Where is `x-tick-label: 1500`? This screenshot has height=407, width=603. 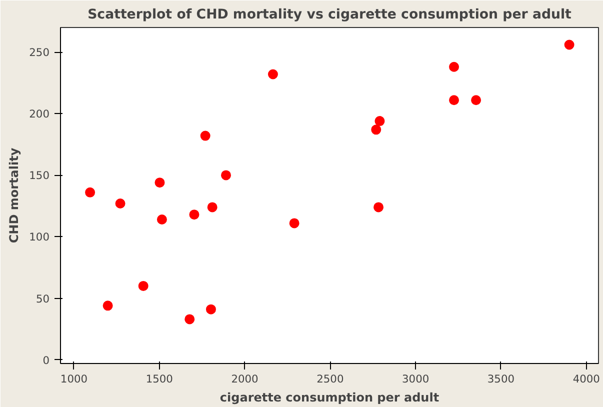
x-tick-label: 1500 is located at coordinates (160, 379).